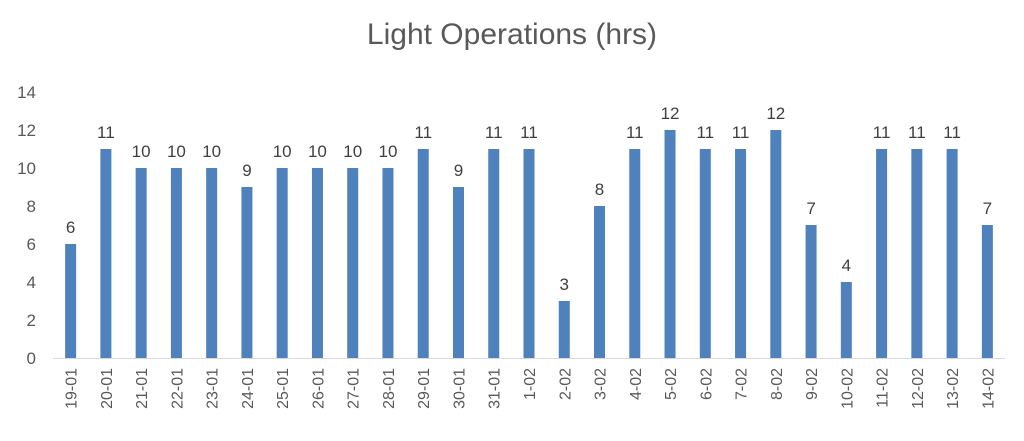  What do you see at coordinates (31, 206) in the screenshot?
I see `y-tick-label: 8` at bounding box center [31, 206].